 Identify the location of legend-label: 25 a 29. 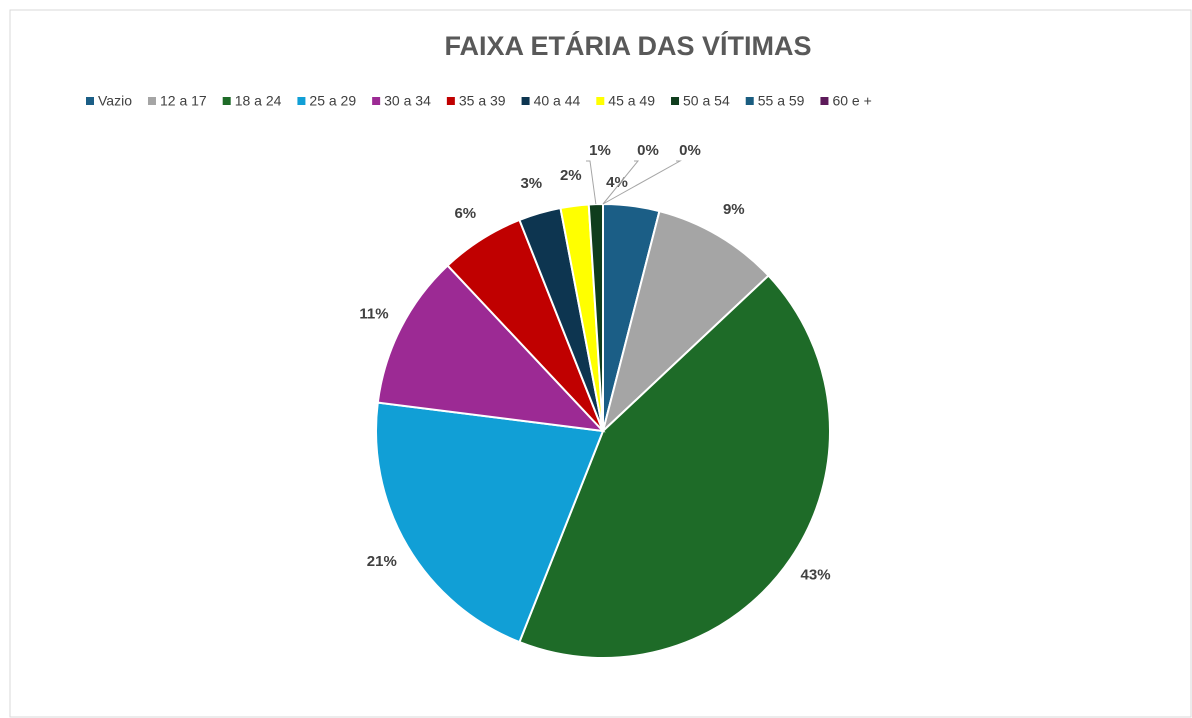
(332, 101).